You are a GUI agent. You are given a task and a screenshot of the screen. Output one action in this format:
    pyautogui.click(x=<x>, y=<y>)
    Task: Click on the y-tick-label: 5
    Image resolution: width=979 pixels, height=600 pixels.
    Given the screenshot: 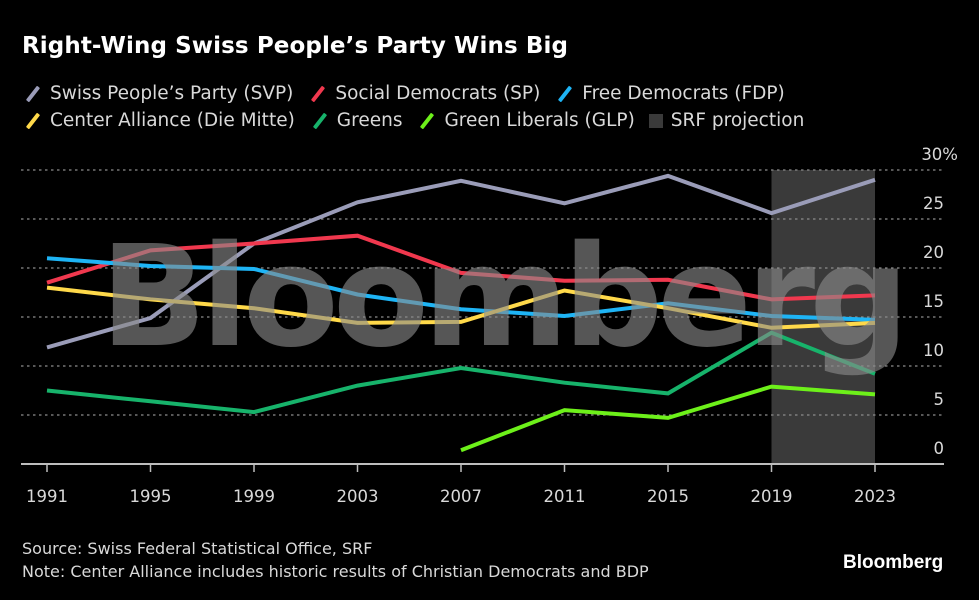 What is the action you would take?
    pyautogui.click(x=939, y=399)
    